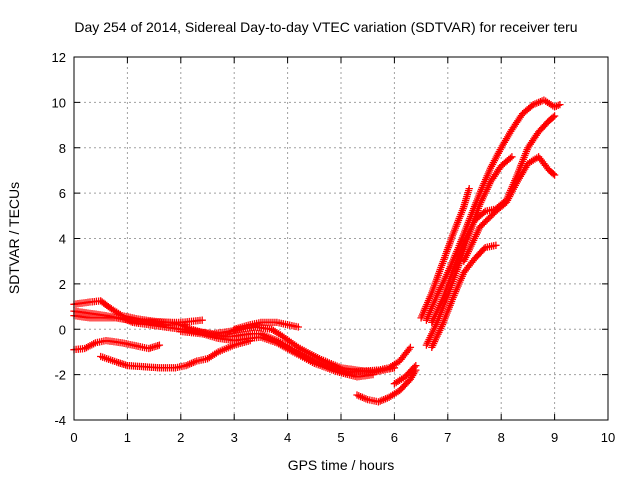 This screenshot has height=480, width=640. I want to click on x-tick-label: 2, so click(180, 437).